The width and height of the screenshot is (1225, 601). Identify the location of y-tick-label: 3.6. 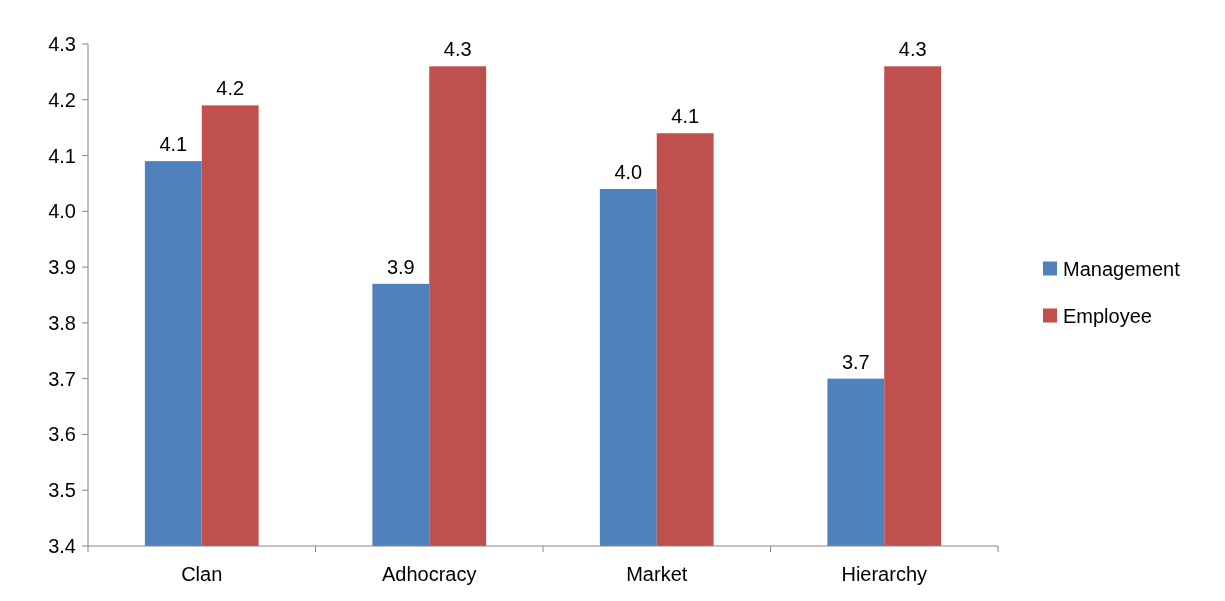
(62, 434).